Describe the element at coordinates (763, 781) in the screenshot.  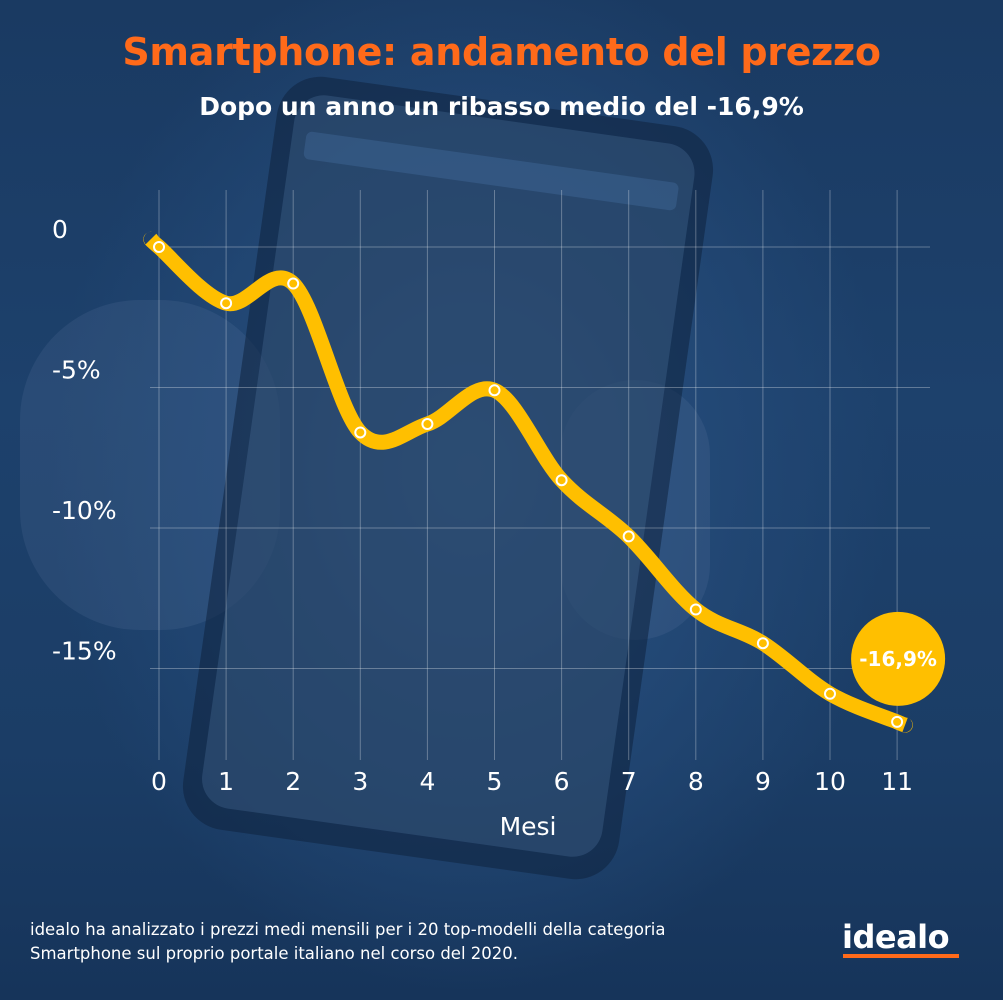
I see `x-tick-label: 9` at that location.